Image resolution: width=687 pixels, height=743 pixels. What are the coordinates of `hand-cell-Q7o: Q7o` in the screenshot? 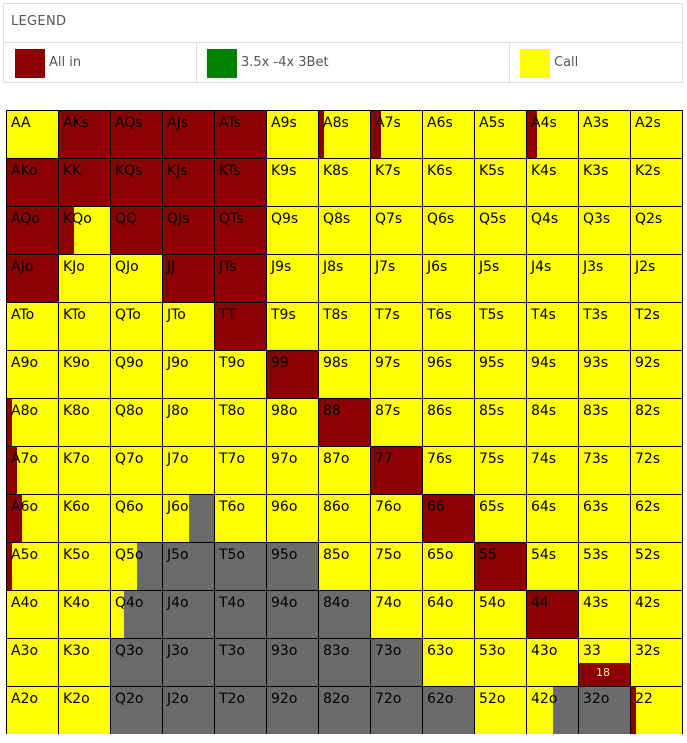 It's located at (136, 470).